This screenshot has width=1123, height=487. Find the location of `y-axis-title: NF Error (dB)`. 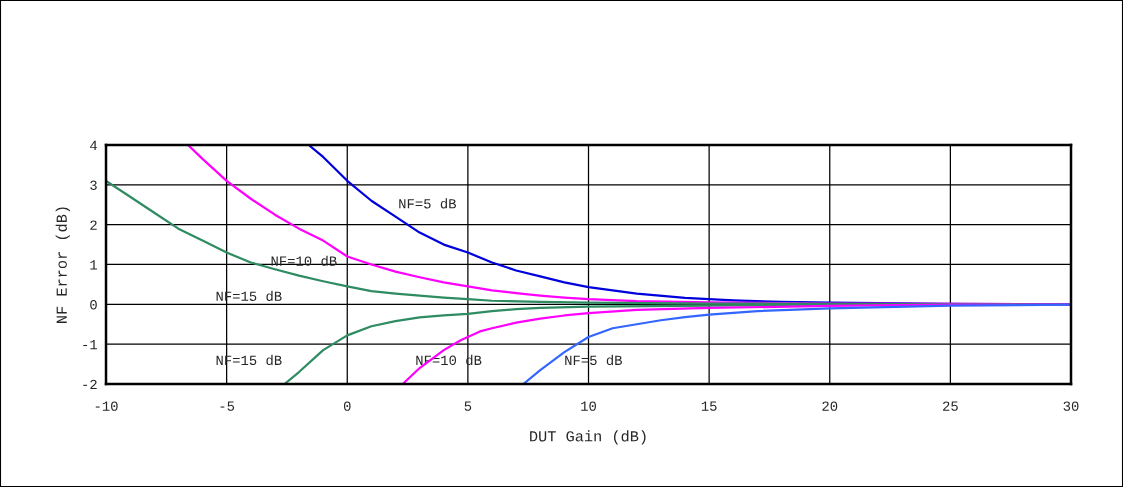

y-axis-title: NF Error (dB) is located at coordinates (62, 265).